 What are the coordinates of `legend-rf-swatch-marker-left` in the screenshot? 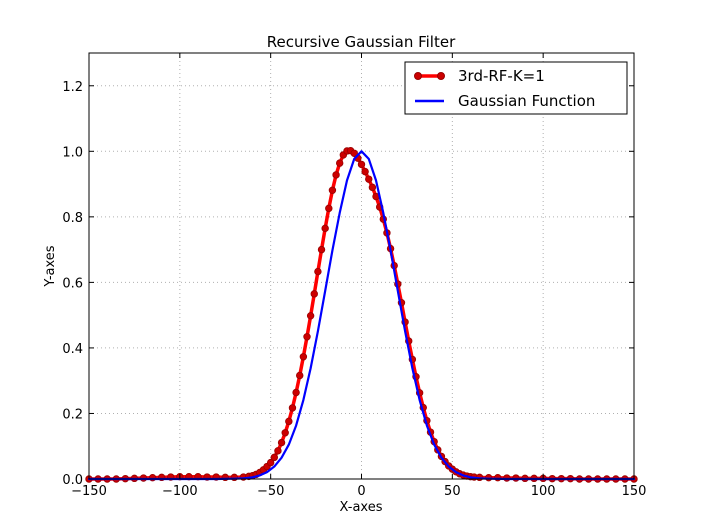 It's located at (418, 76).